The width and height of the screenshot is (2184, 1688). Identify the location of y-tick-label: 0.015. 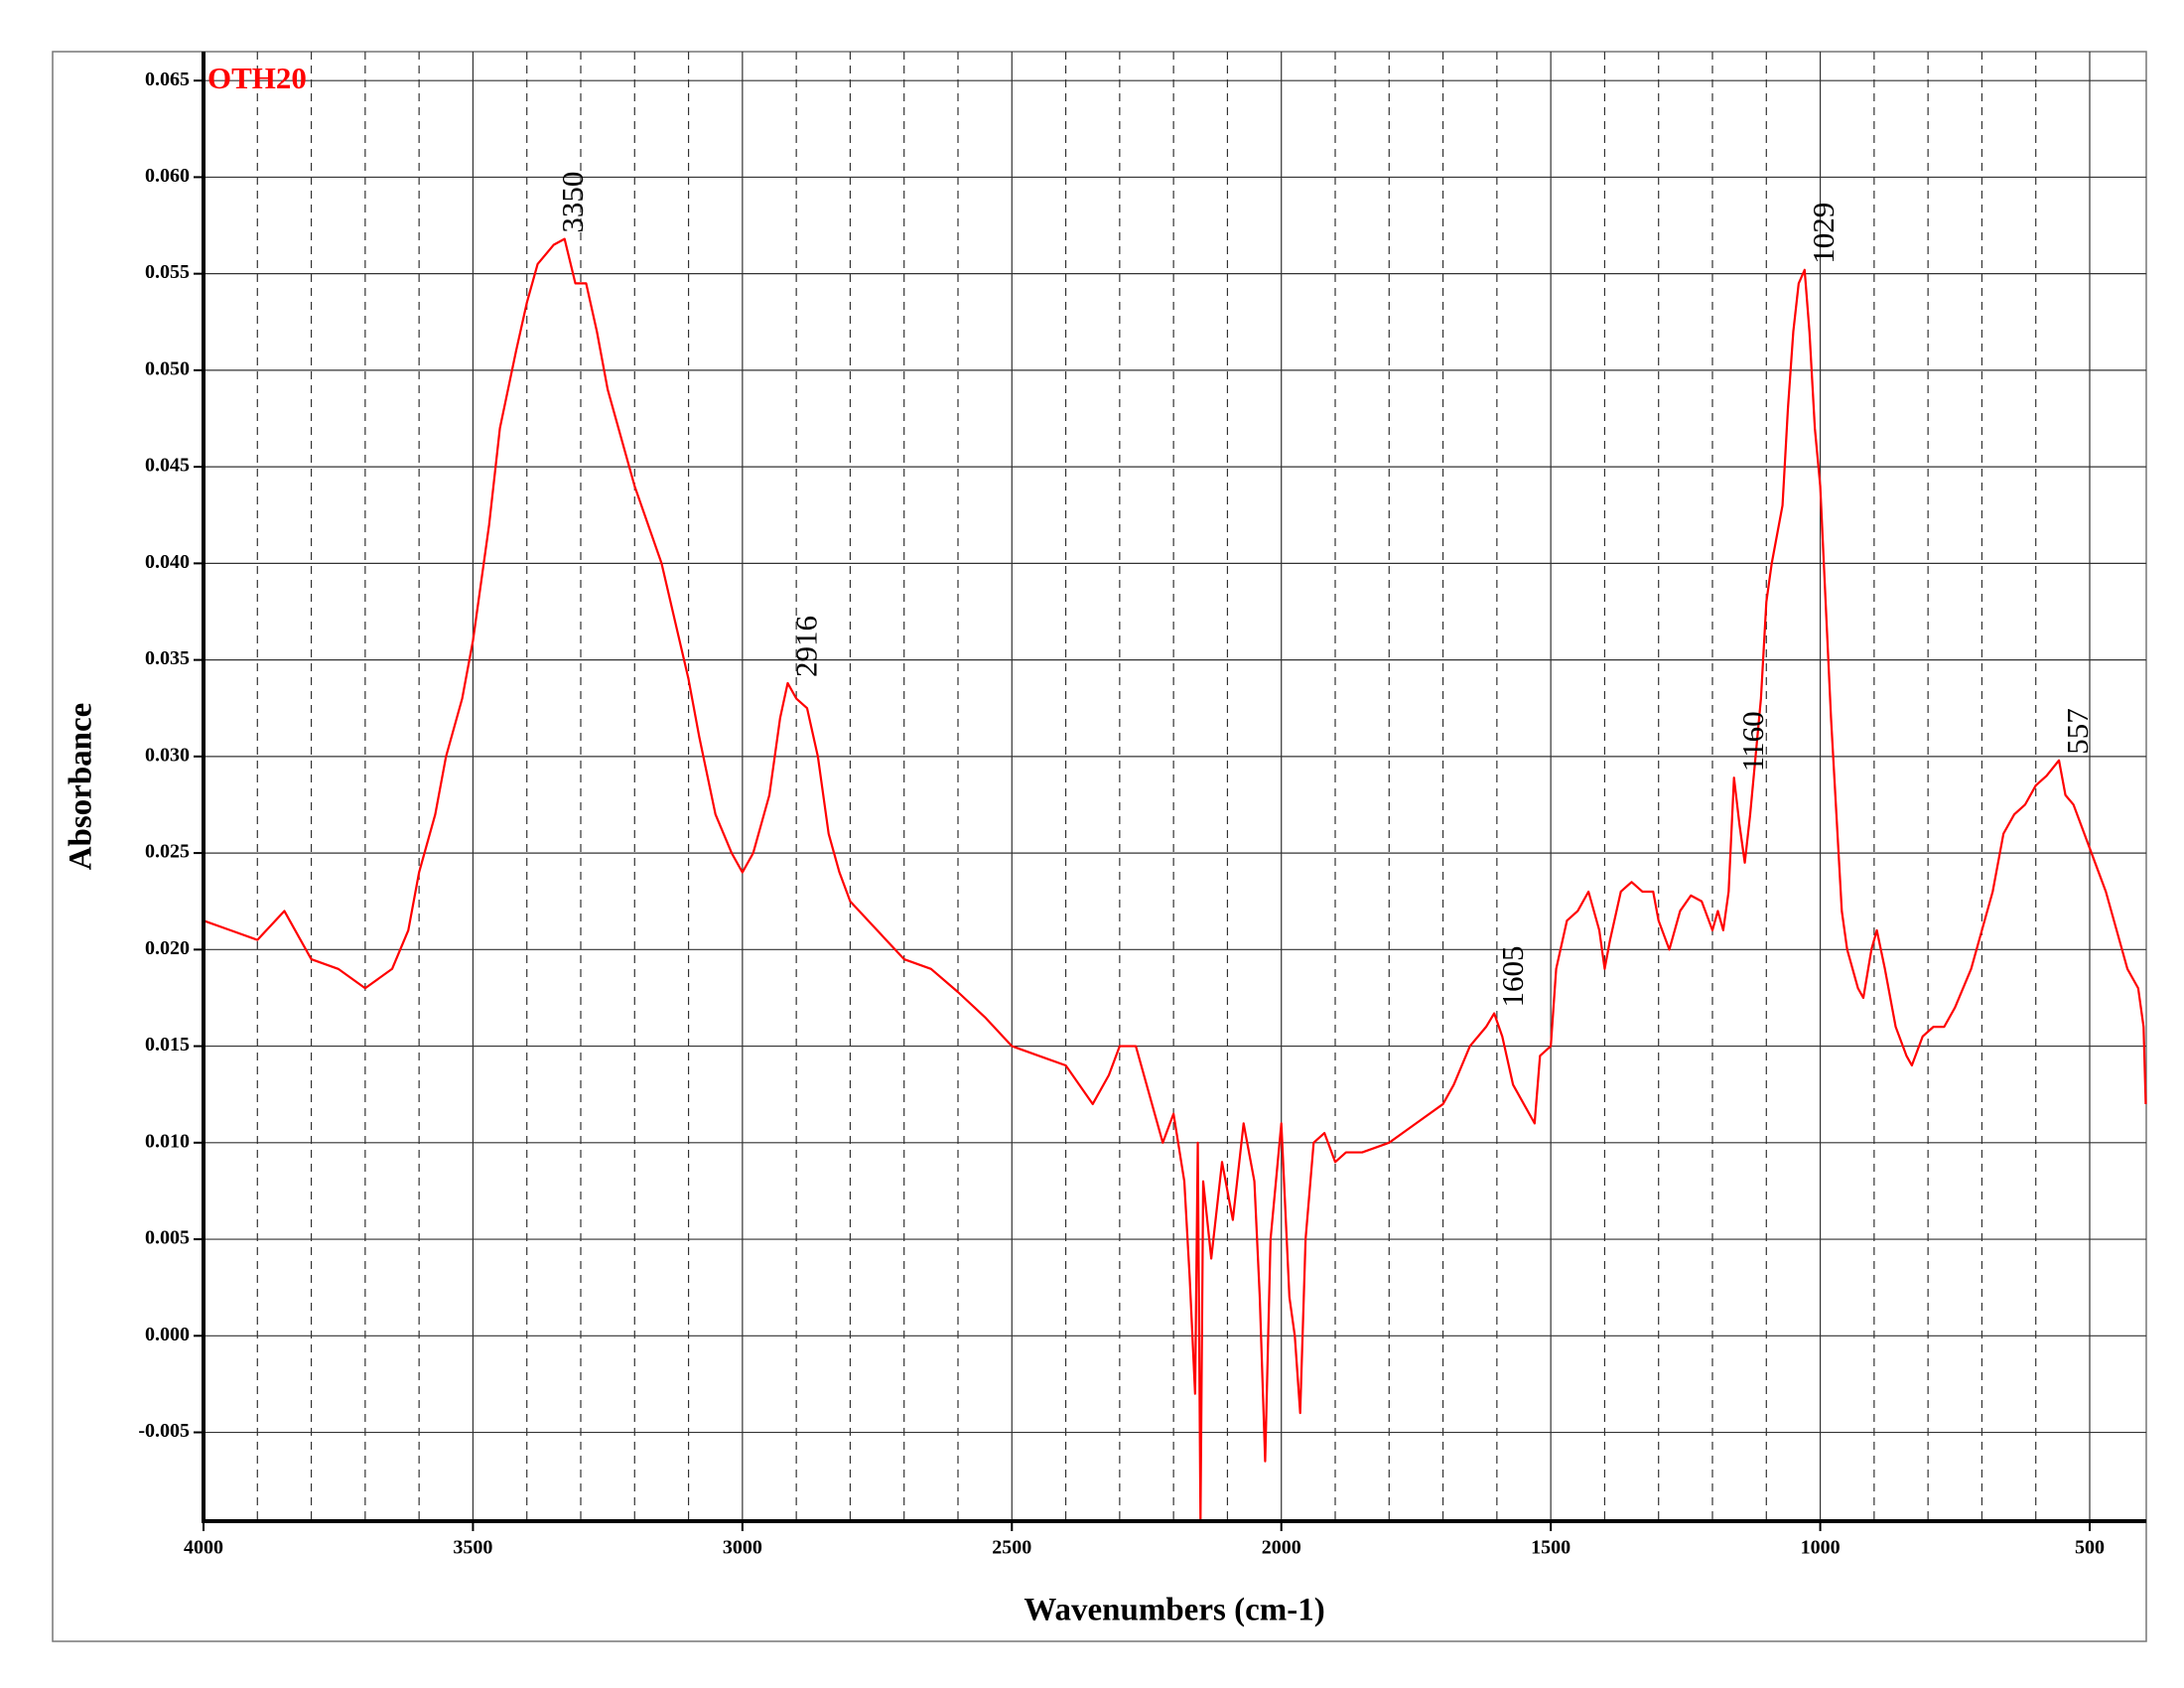
(167, 1044).